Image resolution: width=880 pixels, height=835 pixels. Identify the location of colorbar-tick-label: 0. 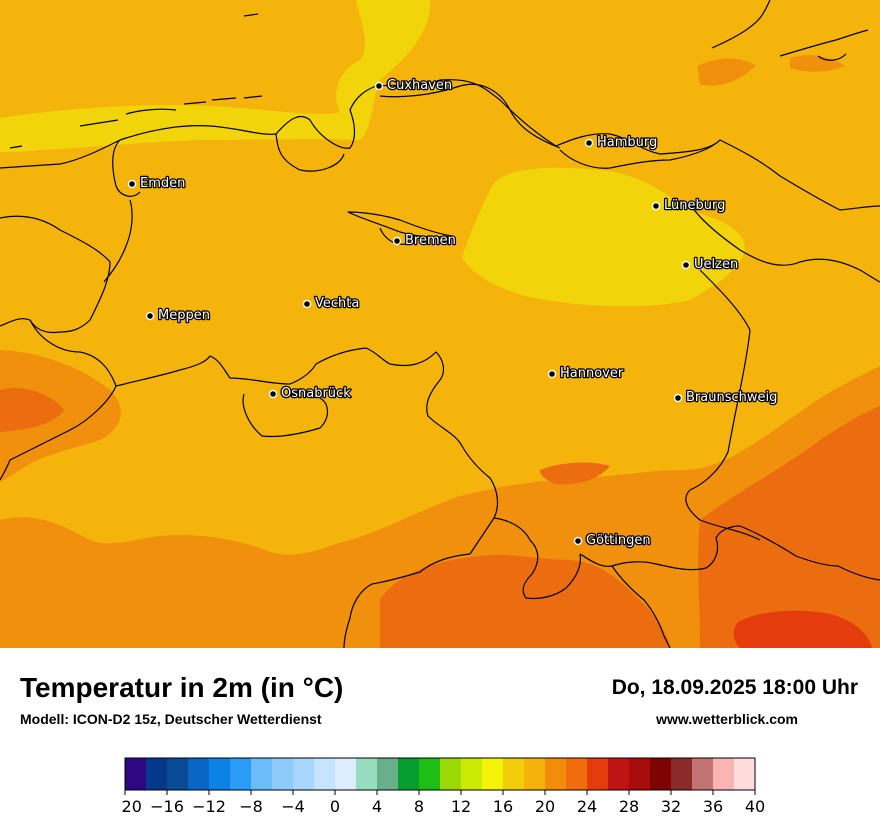
(335, 806).